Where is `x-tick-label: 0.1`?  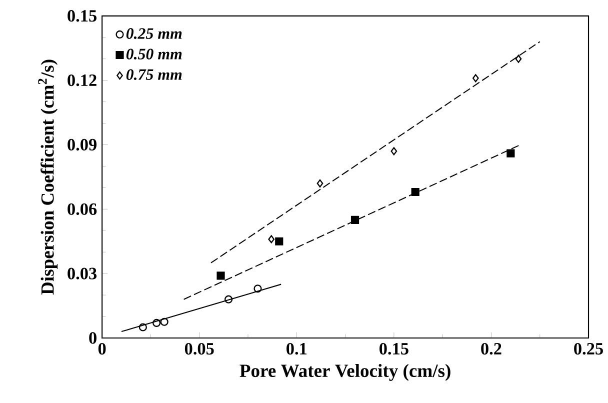 x-tick-label: 0.1 is located at coordinates (296, 349).